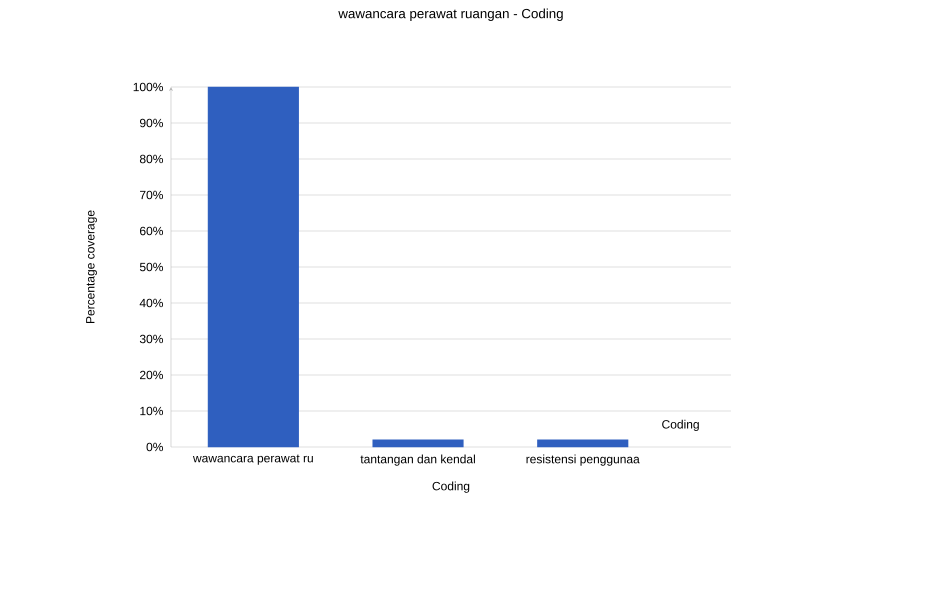  What do you see at coordinates (152, 303) in the screenshot?
I see `y-tick-label: 40%` at bounding box center [152, 303].